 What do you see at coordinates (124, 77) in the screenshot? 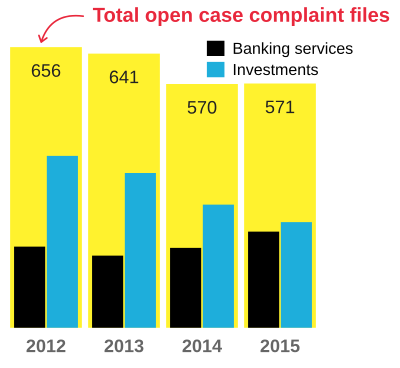
I see `data-label: 641` at bounding box center [124, 77].